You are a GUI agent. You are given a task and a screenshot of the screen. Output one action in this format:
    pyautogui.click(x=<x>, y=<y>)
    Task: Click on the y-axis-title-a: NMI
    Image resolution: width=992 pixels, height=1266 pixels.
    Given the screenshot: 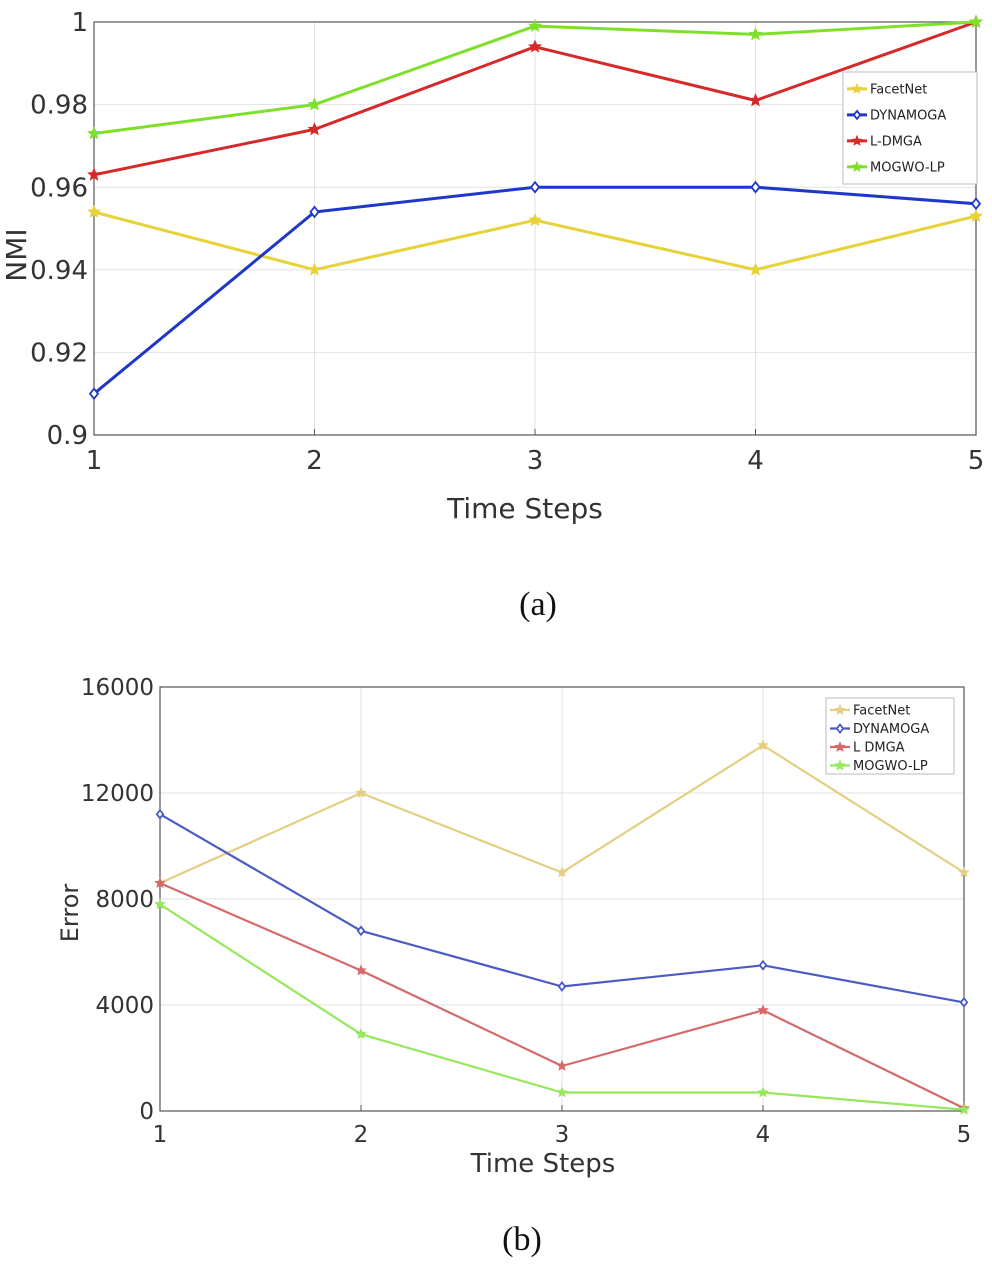 What is the action you would take?
    pyautogui.click(x=16, y=254)
    